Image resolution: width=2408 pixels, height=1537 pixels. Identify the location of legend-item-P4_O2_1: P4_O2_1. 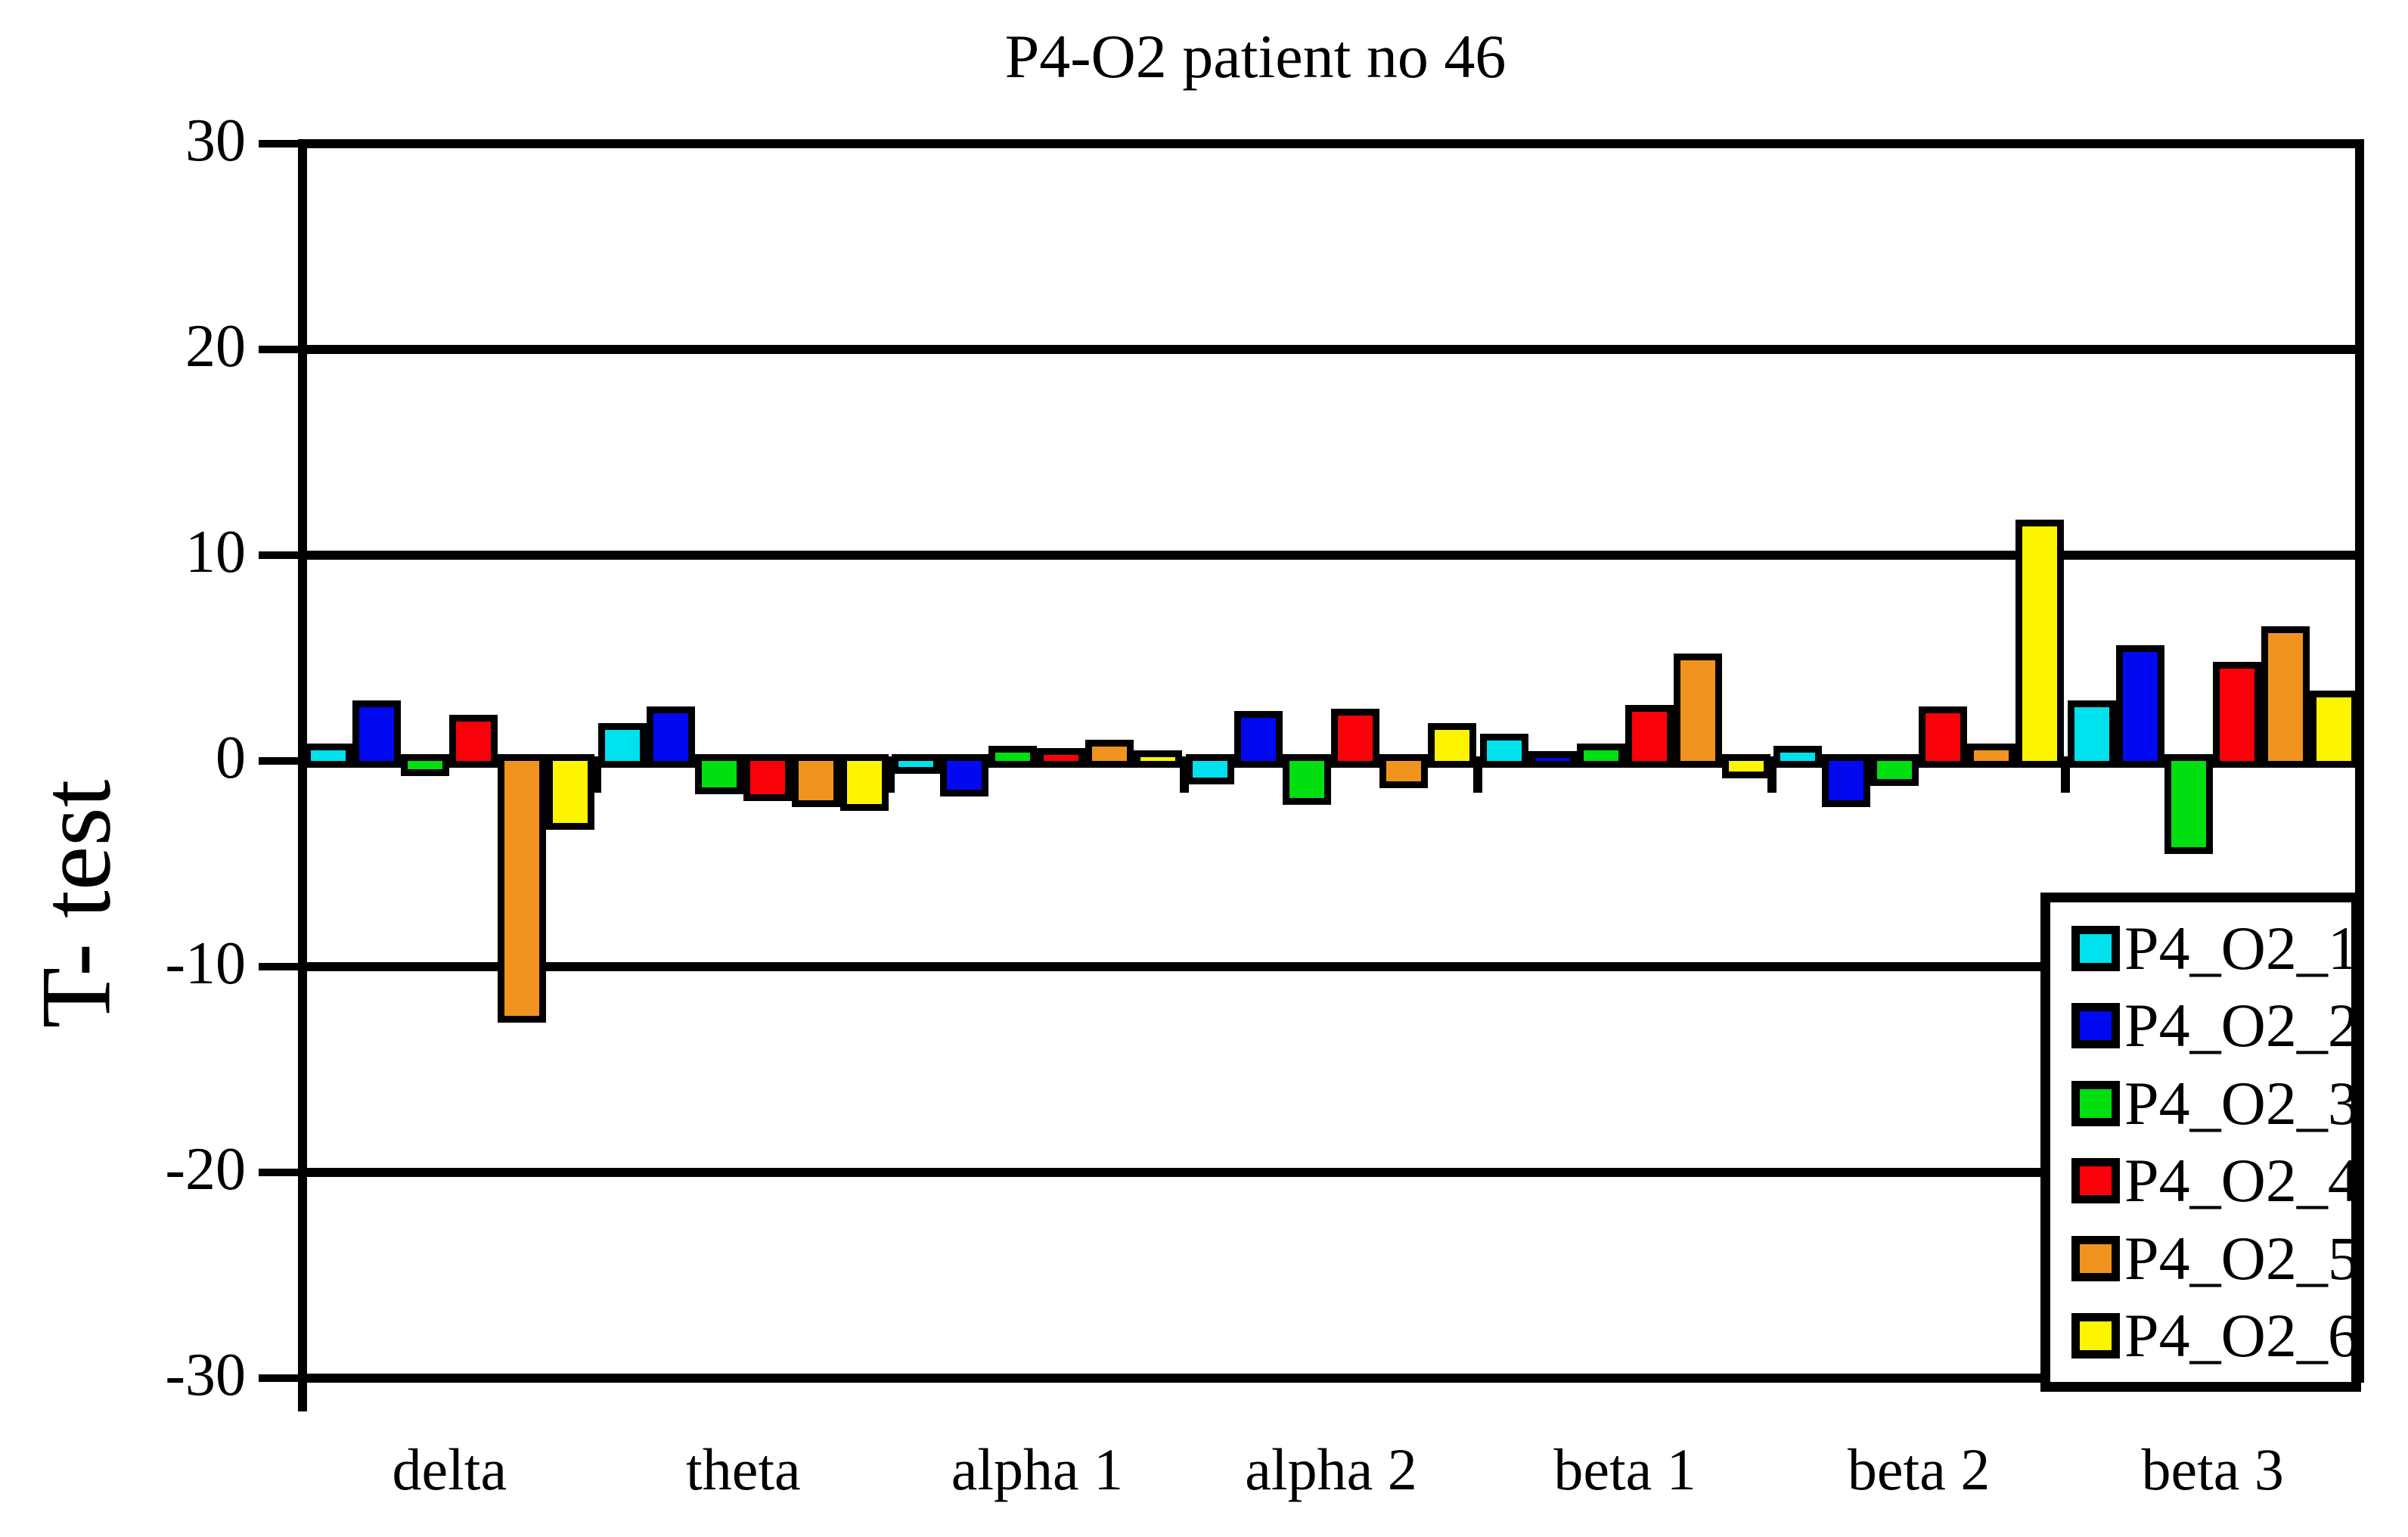
(2215, 948).